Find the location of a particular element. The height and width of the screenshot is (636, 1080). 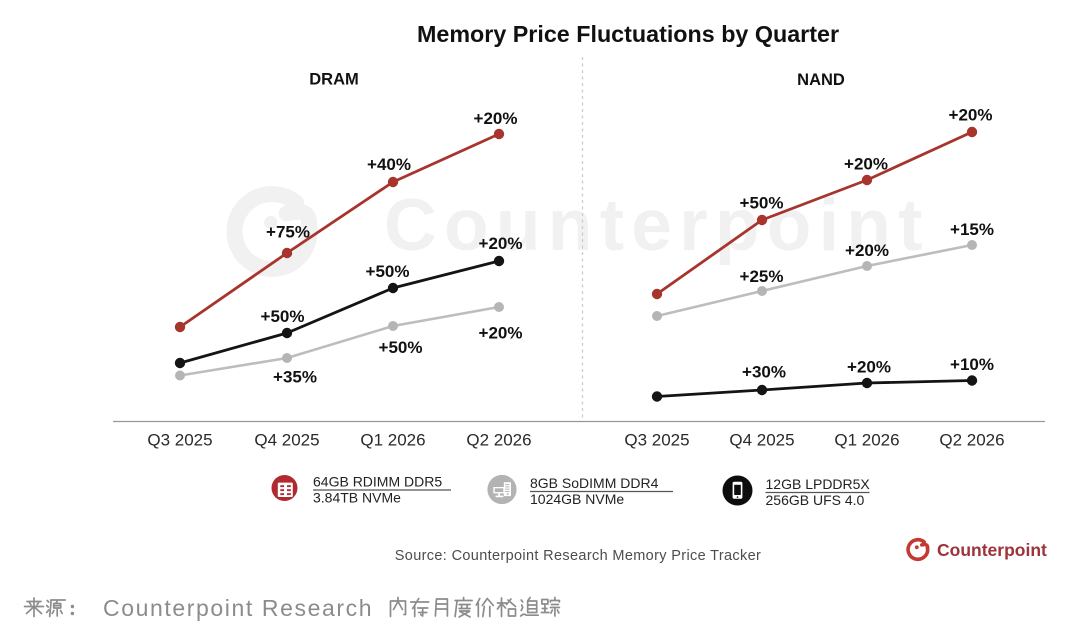

svg-text: 64GB RDIMM DDR5 is located at coordinates (377, 482).